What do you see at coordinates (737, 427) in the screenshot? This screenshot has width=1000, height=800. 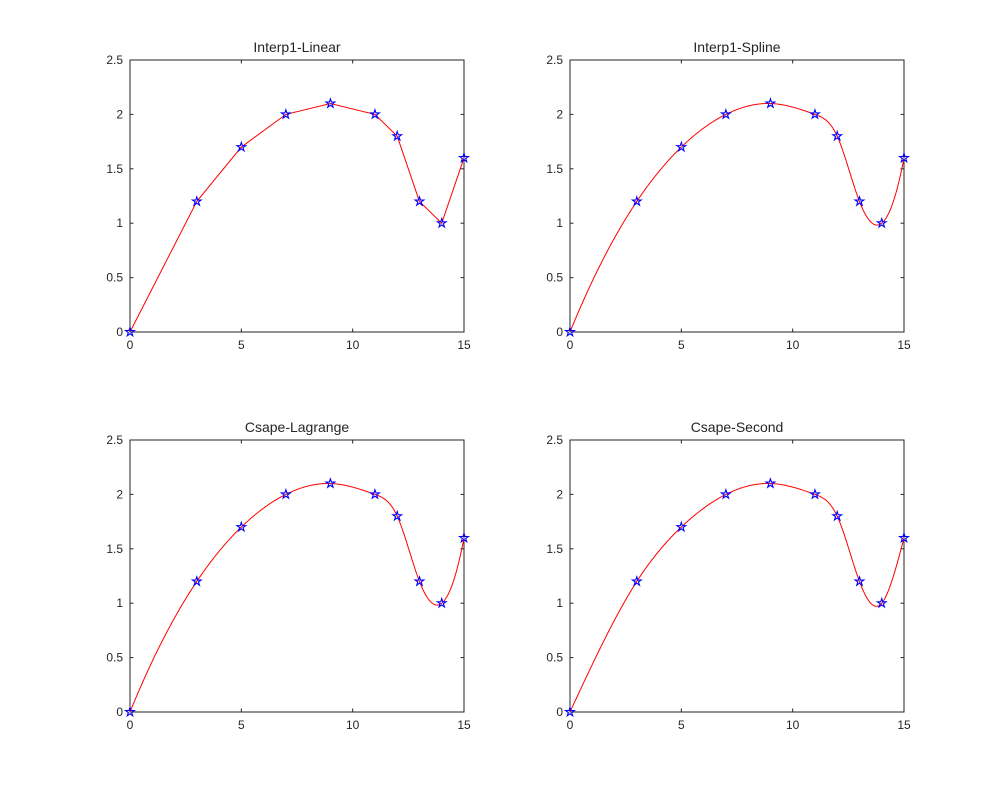 I see `subplot-title: Csape-Second` at bounding box center [737, 427].